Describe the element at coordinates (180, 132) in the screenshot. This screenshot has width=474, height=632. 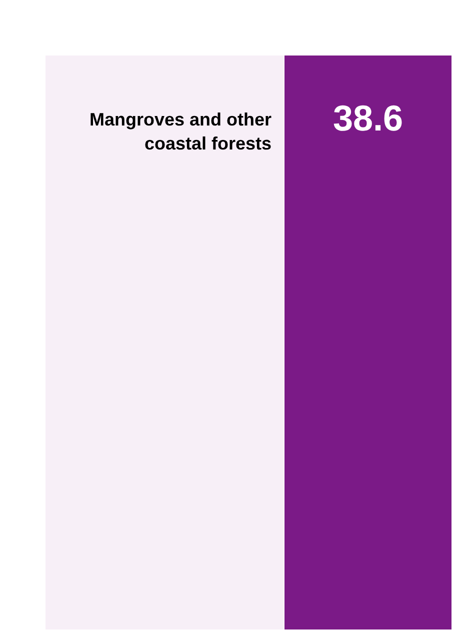
I see `category-label: Mangroves and other coastal forests` at that location.